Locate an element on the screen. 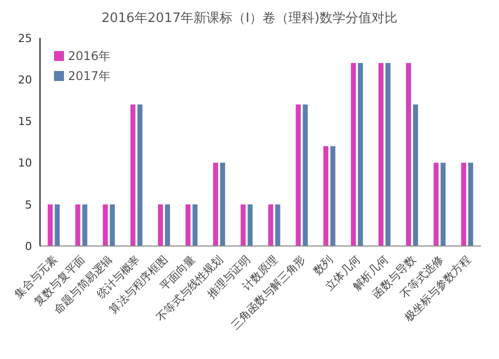  legend-label: 2016年 is located at coordinates (89, 56).